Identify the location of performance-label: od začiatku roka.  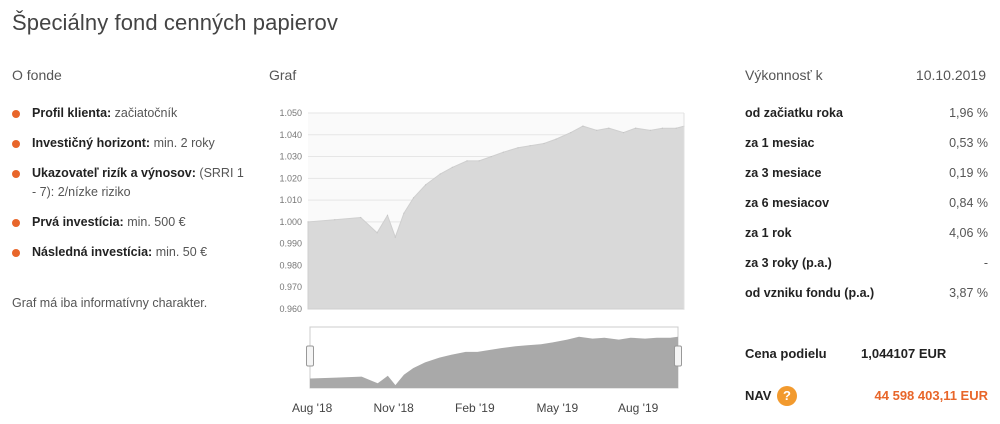
(794, 113).